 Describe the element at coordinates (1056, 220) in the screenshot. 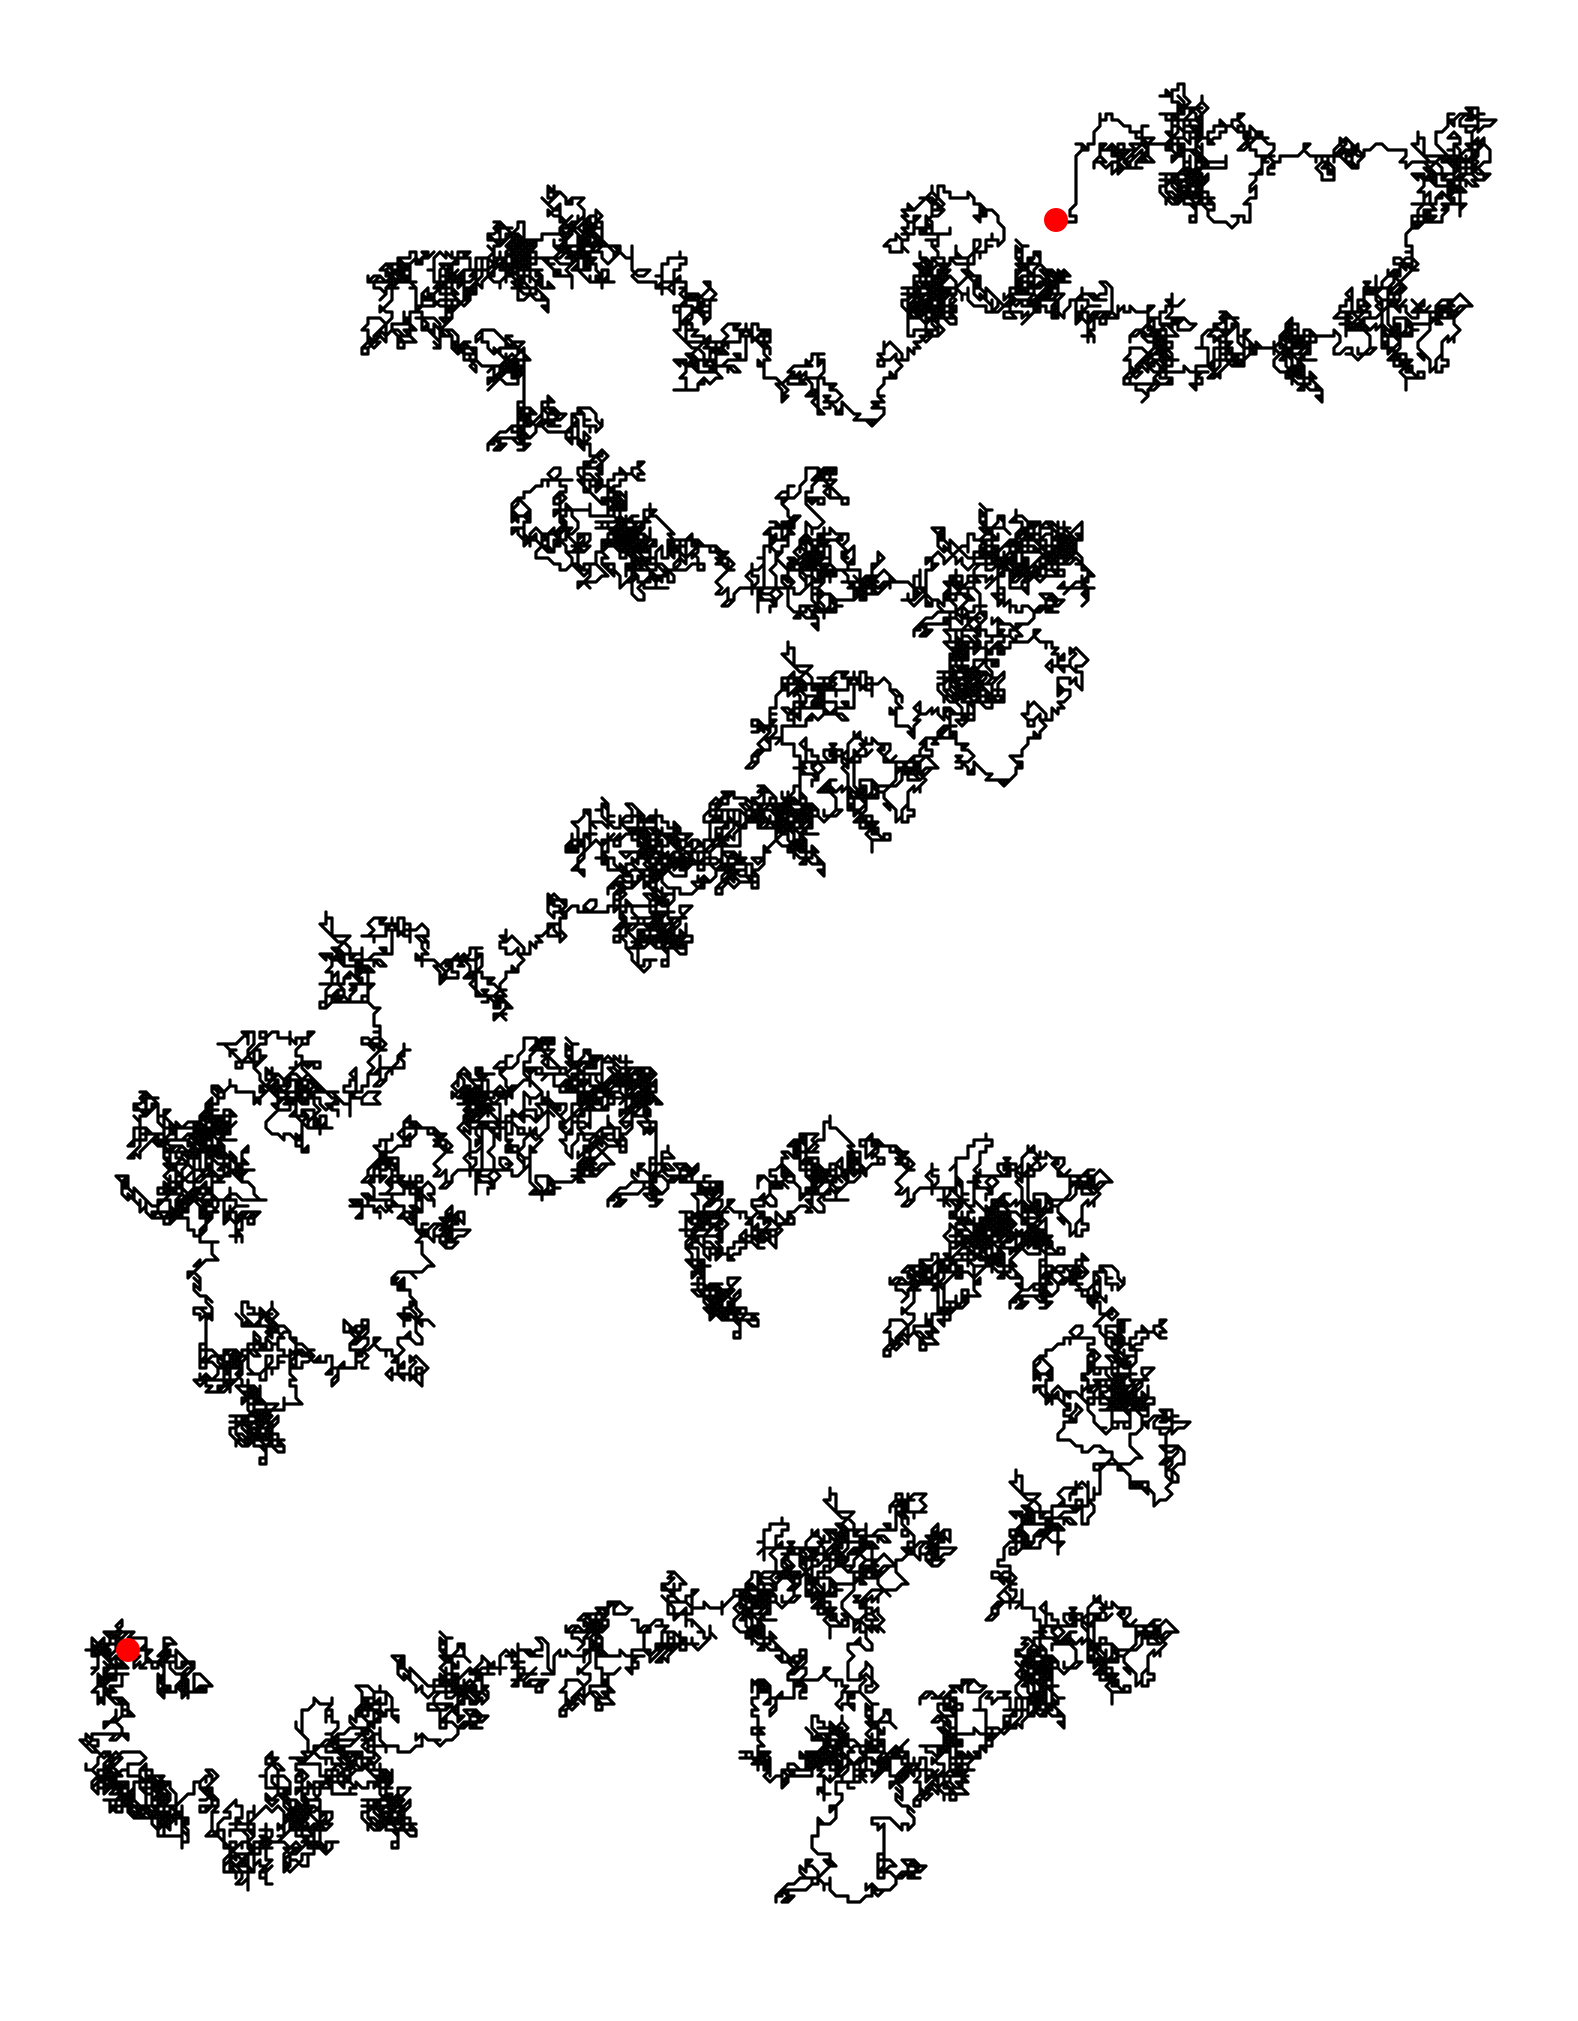

I see `end-point-marker` at that location.